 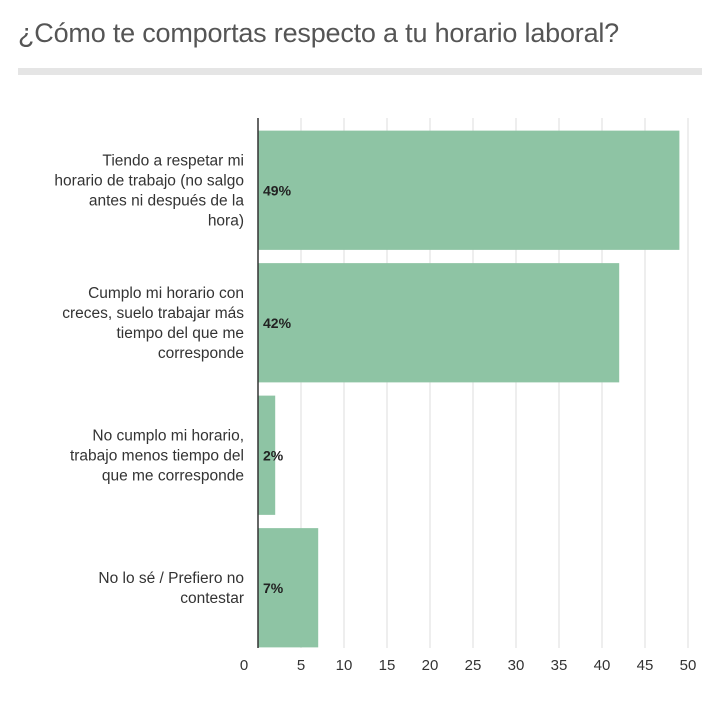 I want to click on category-label-line: antes ni después de la, so click(x=166, y=200).